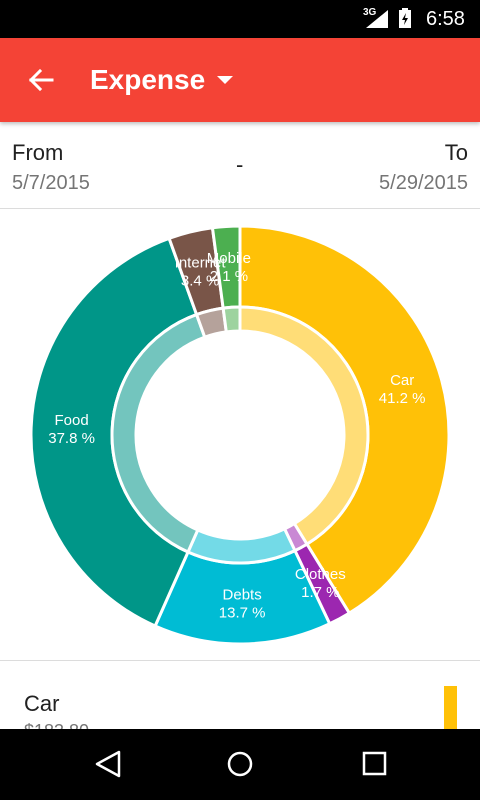 The image size is (480, 800). What do you see at coordinates (445, 19) in the screenshot?
I see `clock: 6:58` at bounding box center [445, 19].